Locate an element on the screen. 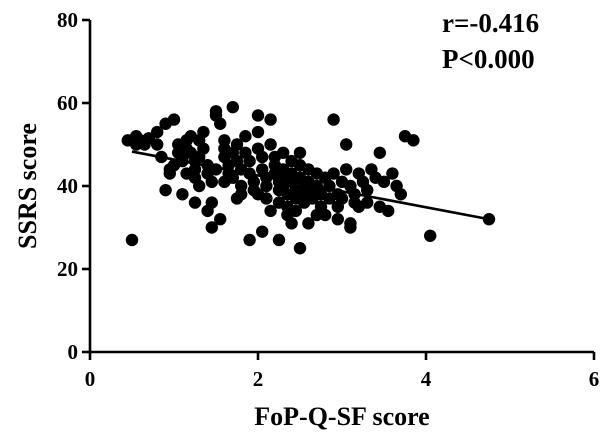  y-tick-label: 0 is located at coordinates (73, 352).